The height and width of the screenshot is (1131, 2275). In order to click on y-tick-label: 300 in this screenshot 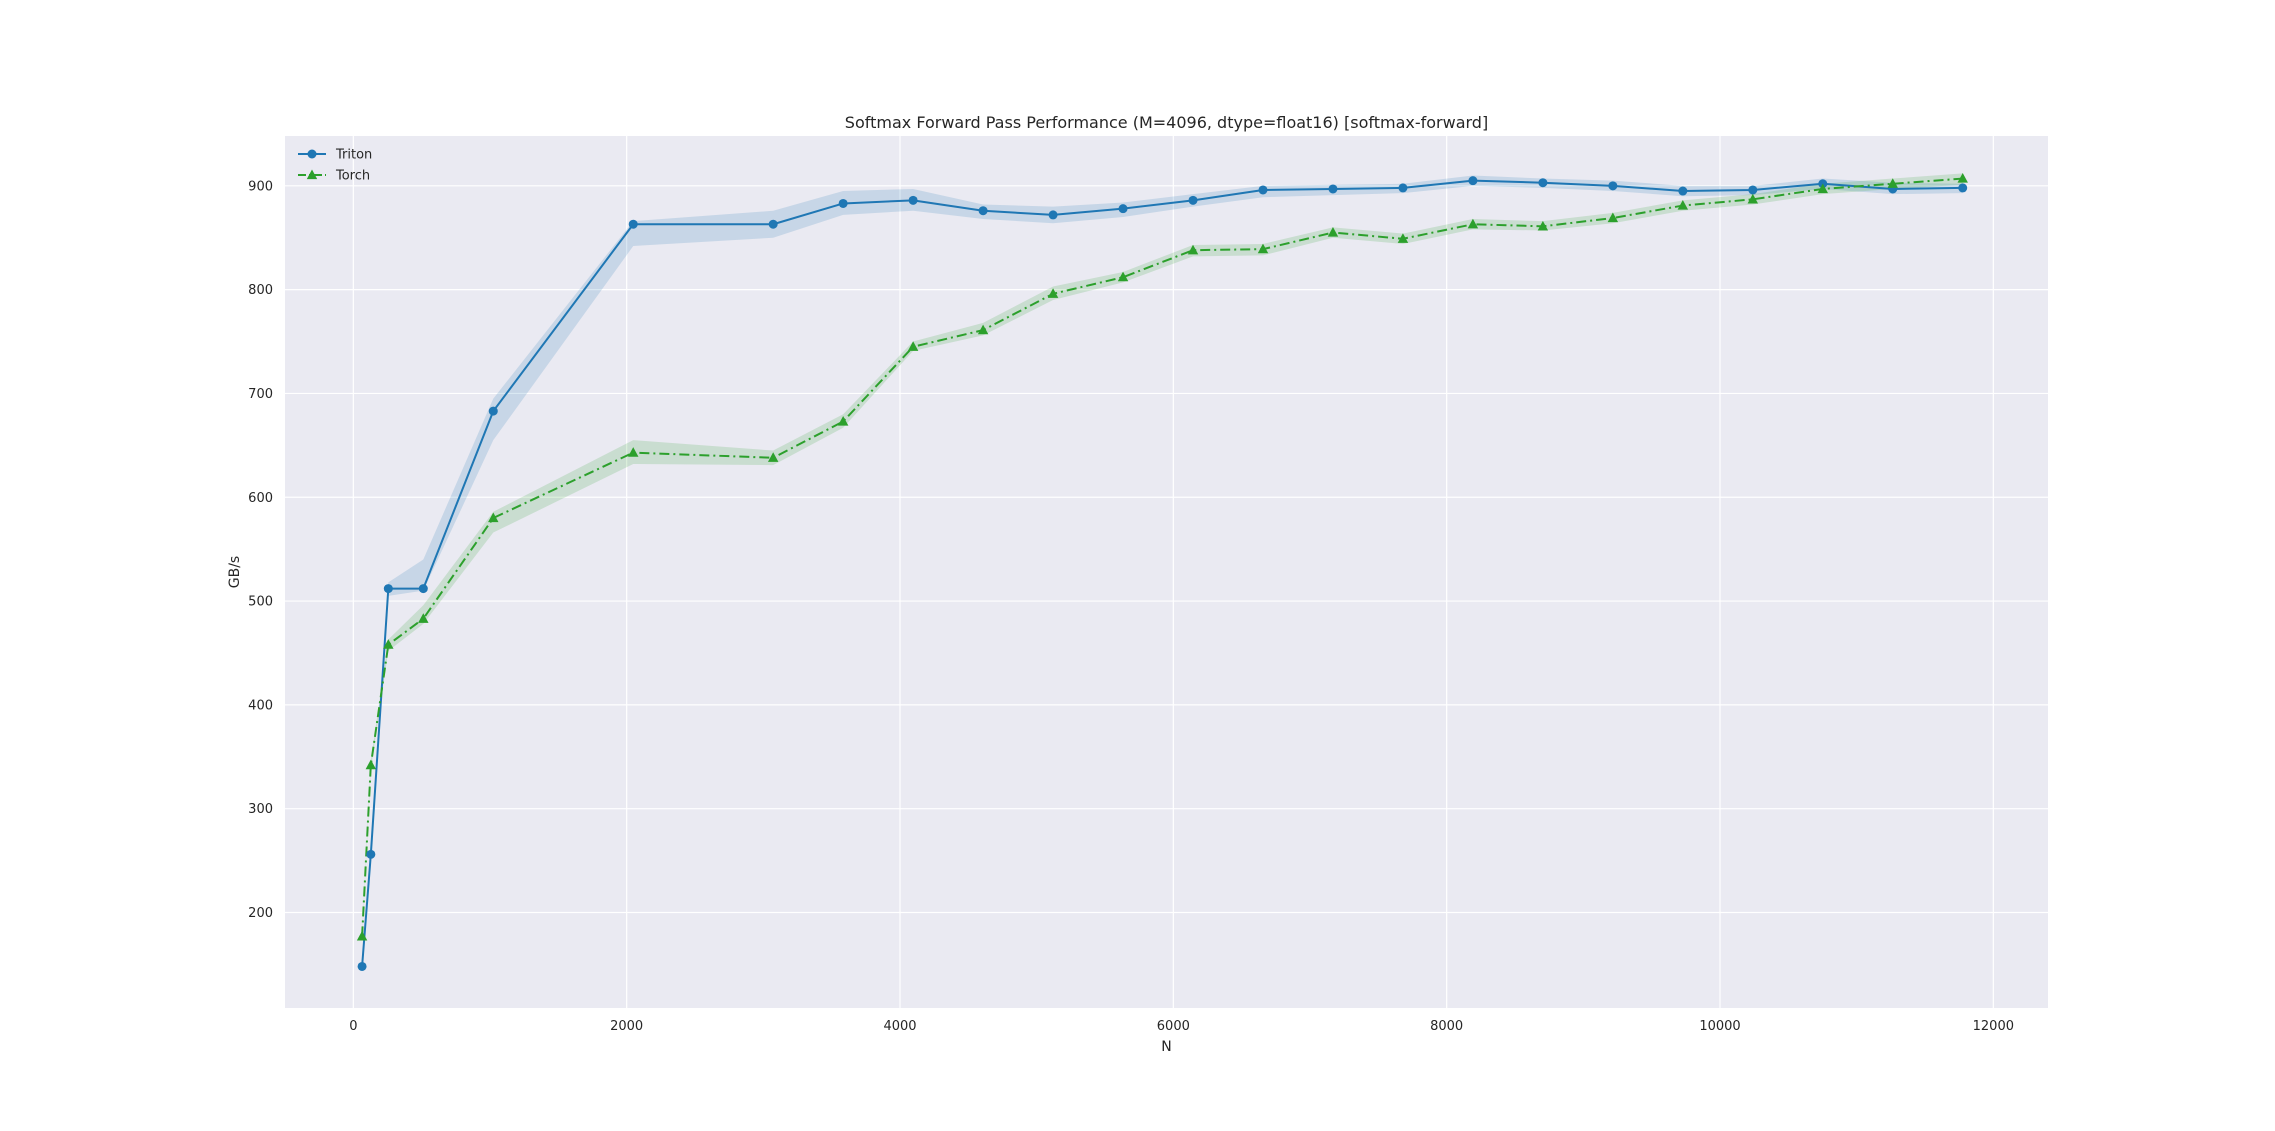, I will do `click(260, 809)`.